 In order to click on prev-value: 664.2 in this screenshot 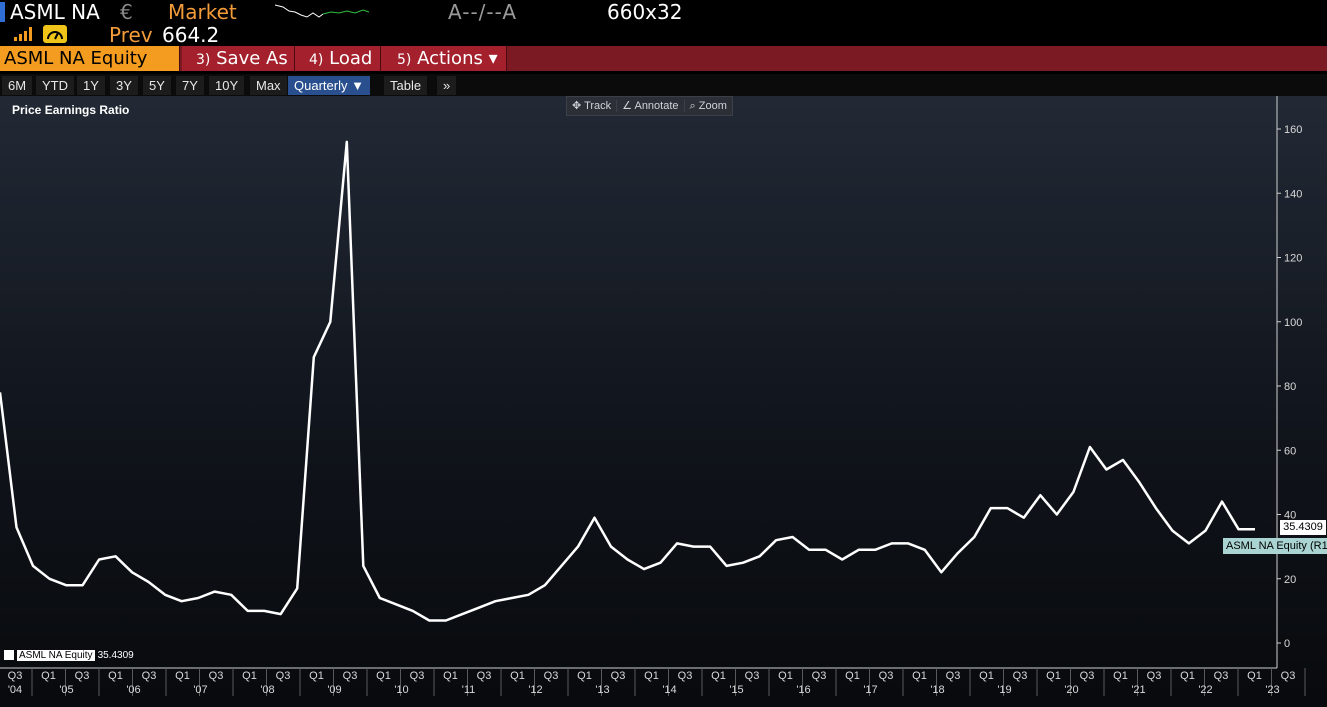, I will do `click(191, 35)`.